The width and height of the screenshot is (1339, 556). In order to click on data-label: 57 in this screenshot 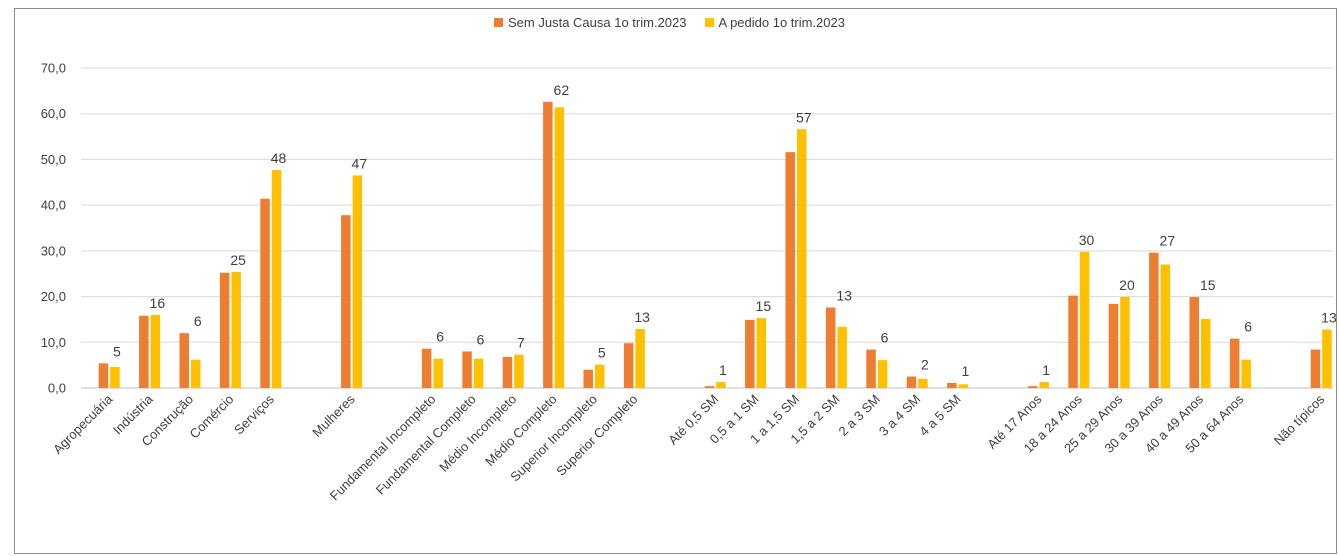, I will do `click(804, 117)`.